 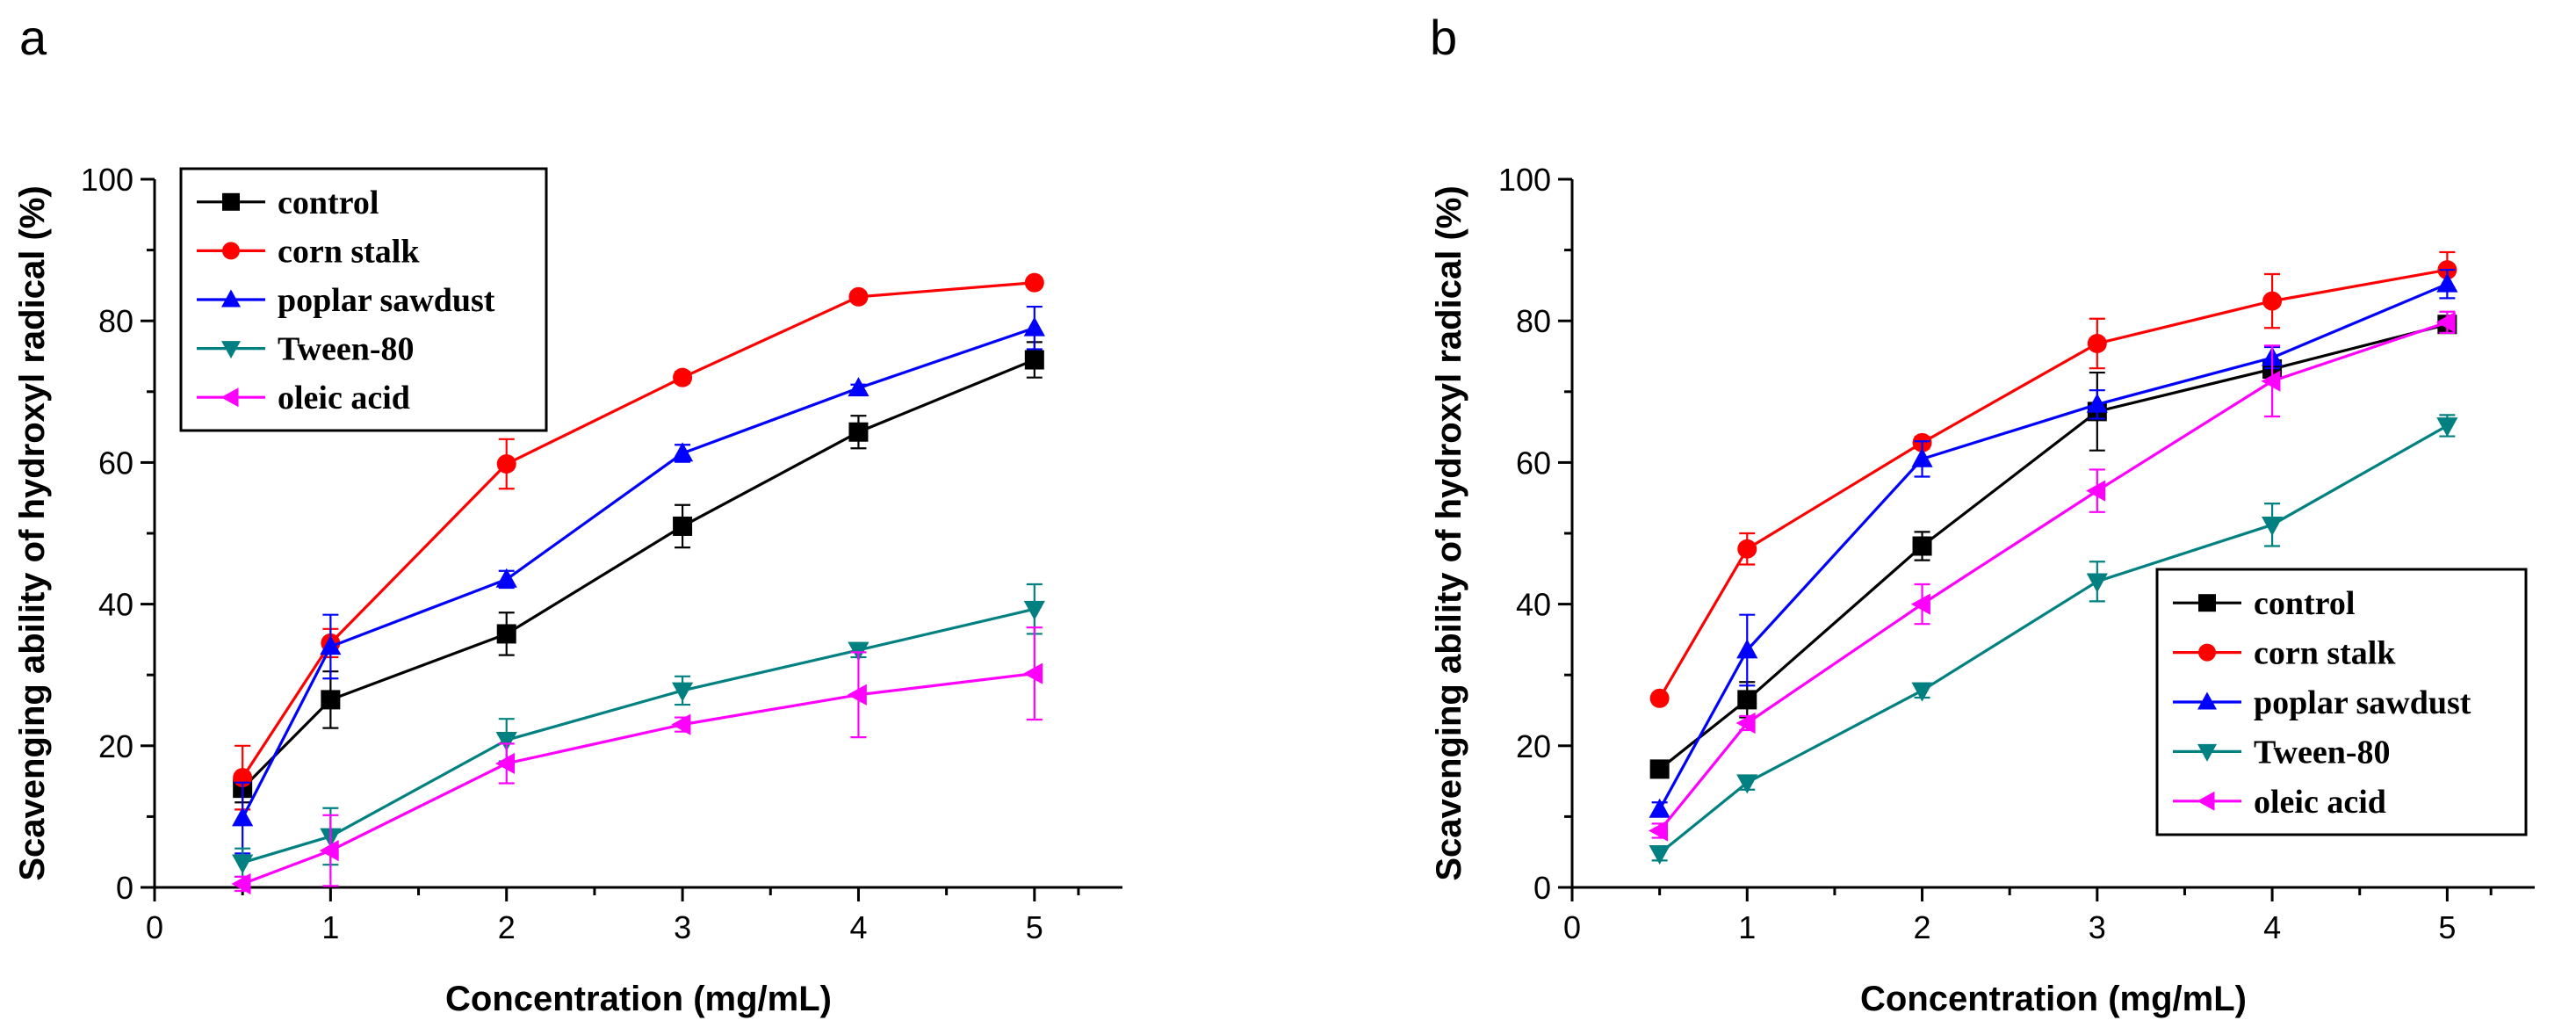 I want to click on panel-b-x-tick-label-3: 3, so click(x=2097, y=927).